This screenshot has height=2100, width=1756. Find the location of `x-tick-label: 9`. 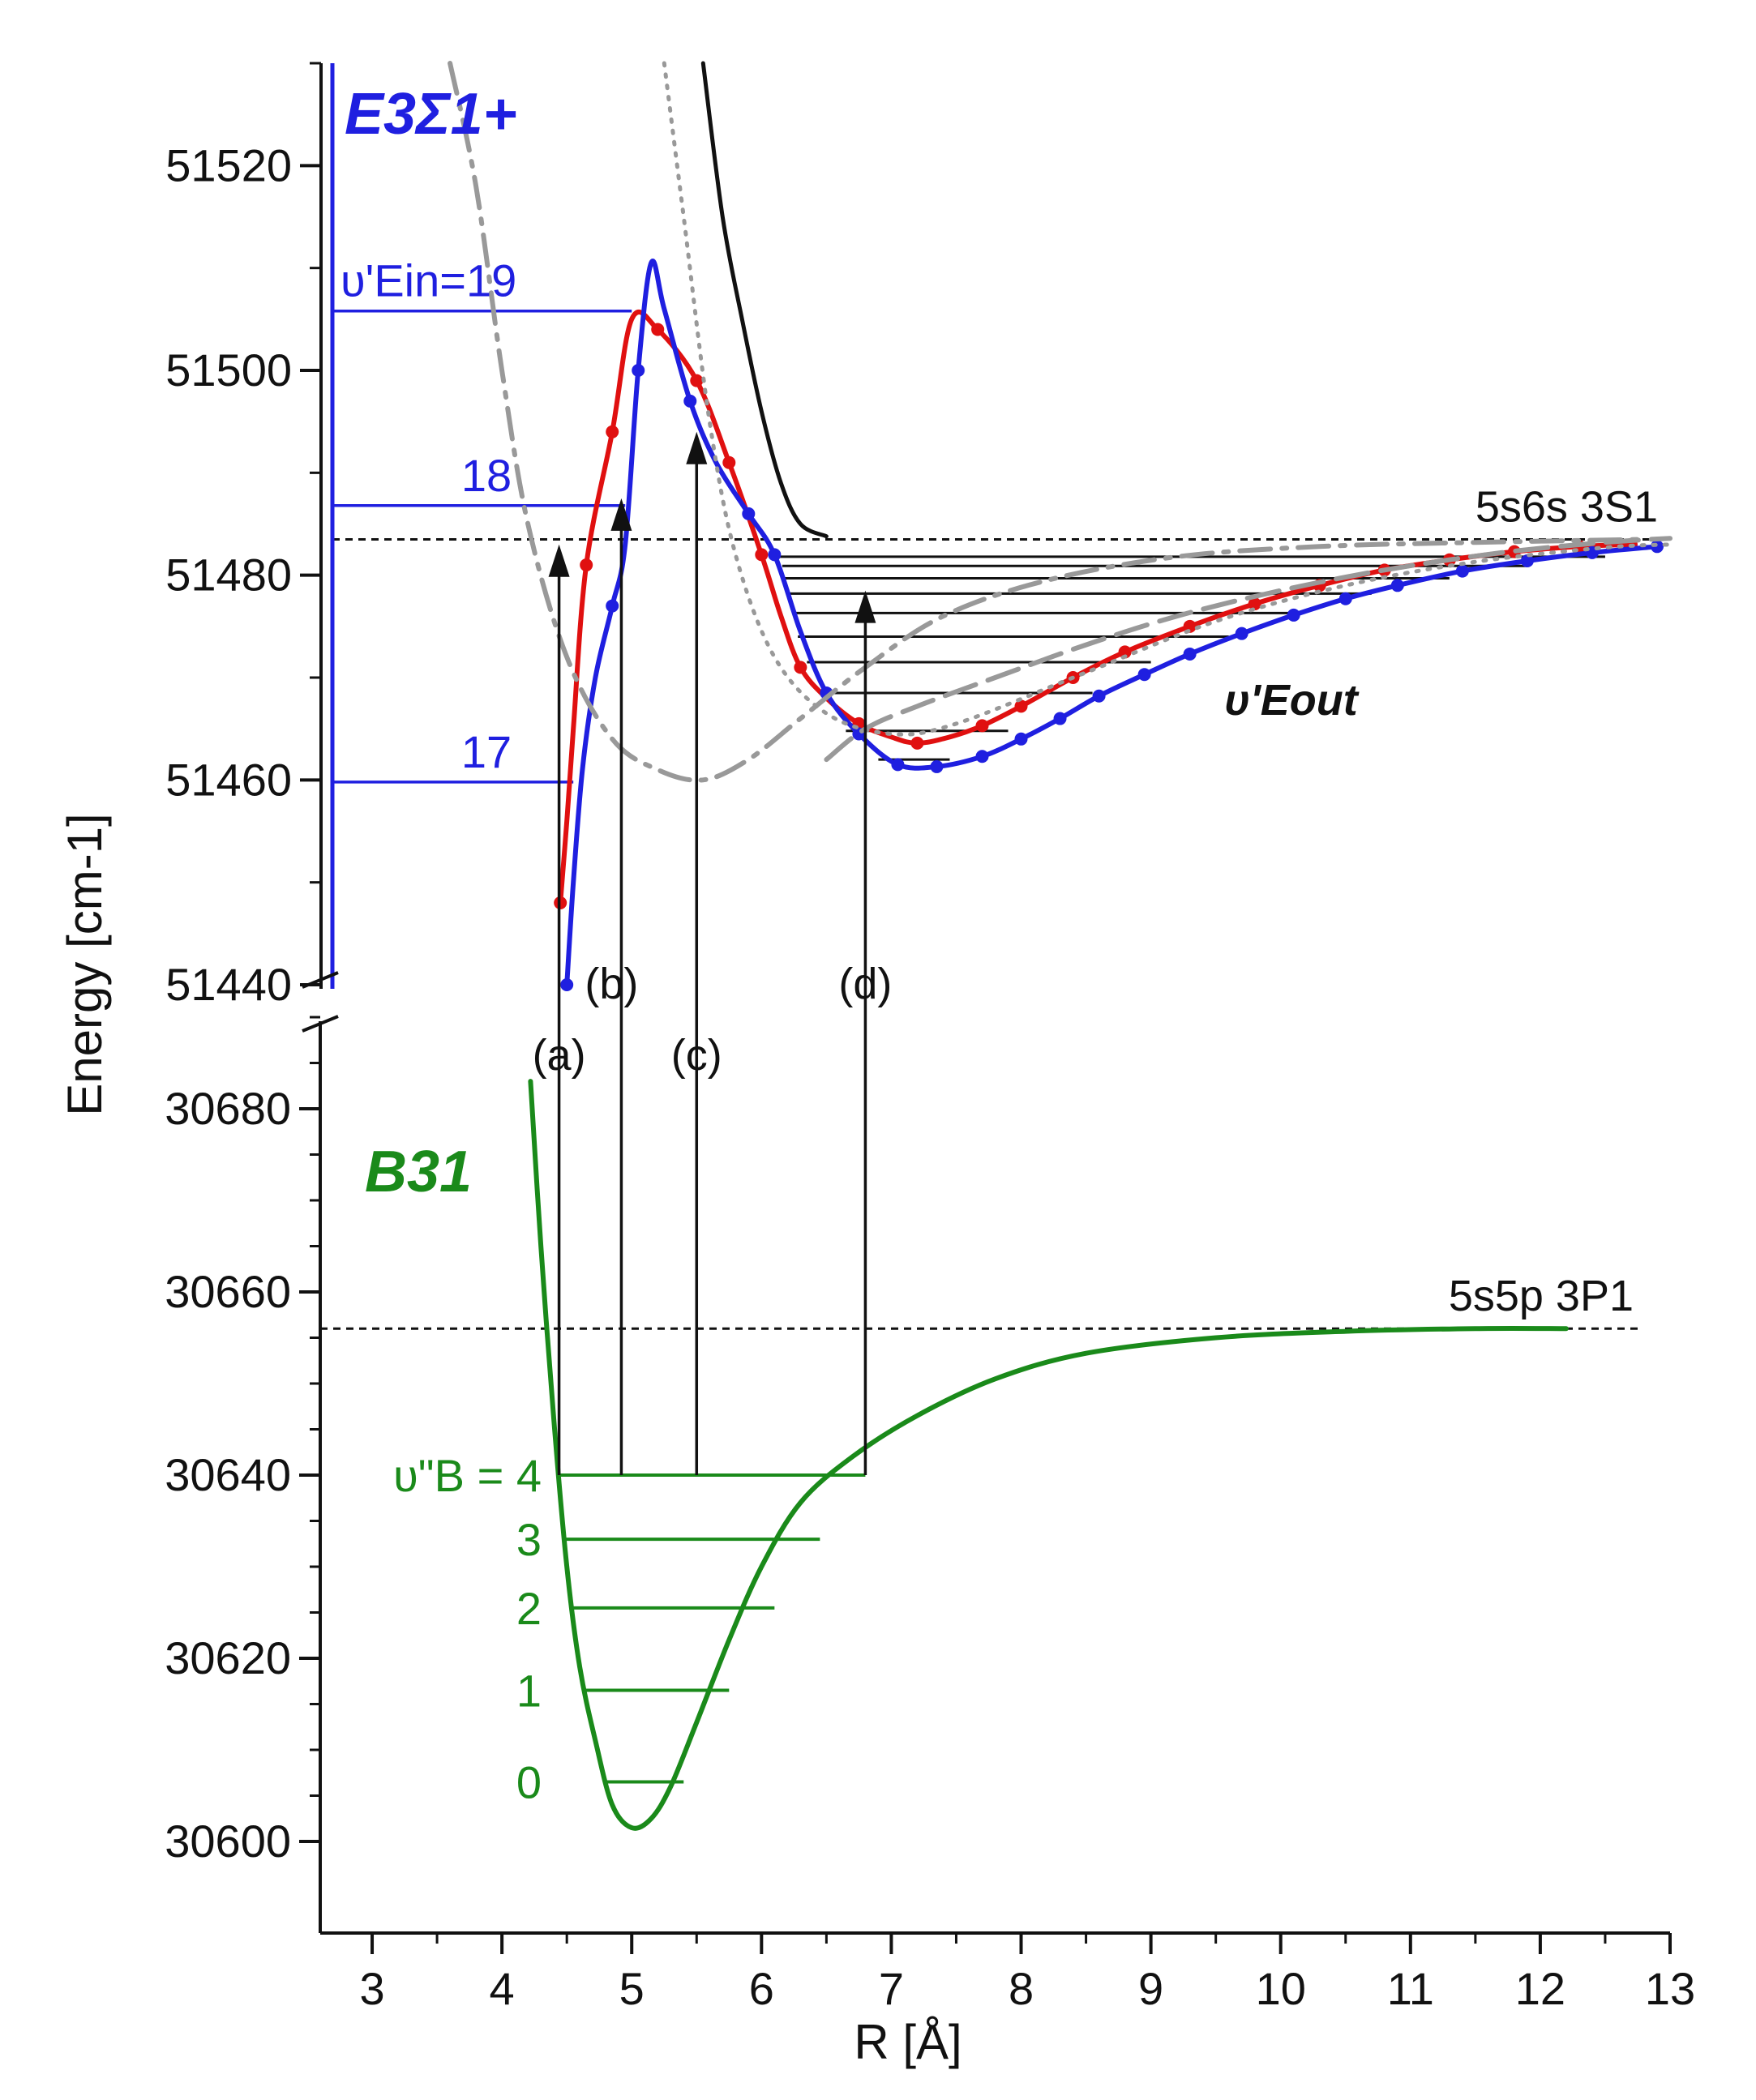

x-tick-label: 9 is located at coordinates (1150, 1988).